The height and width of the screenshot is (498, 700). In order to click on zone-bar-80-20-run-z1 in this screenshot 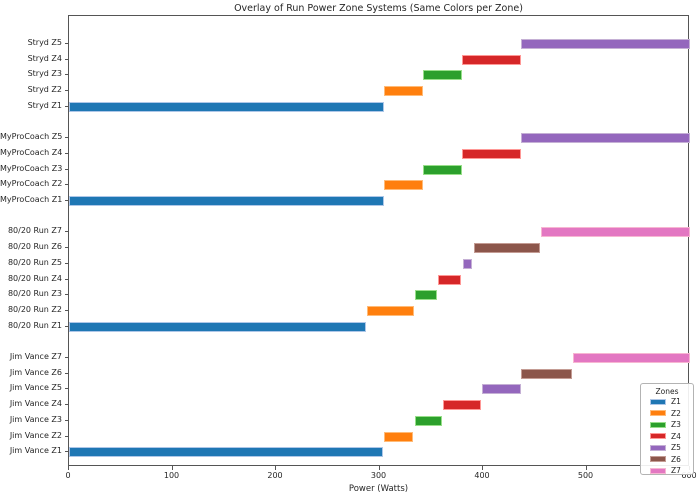, I will do `click(218, 326)`.